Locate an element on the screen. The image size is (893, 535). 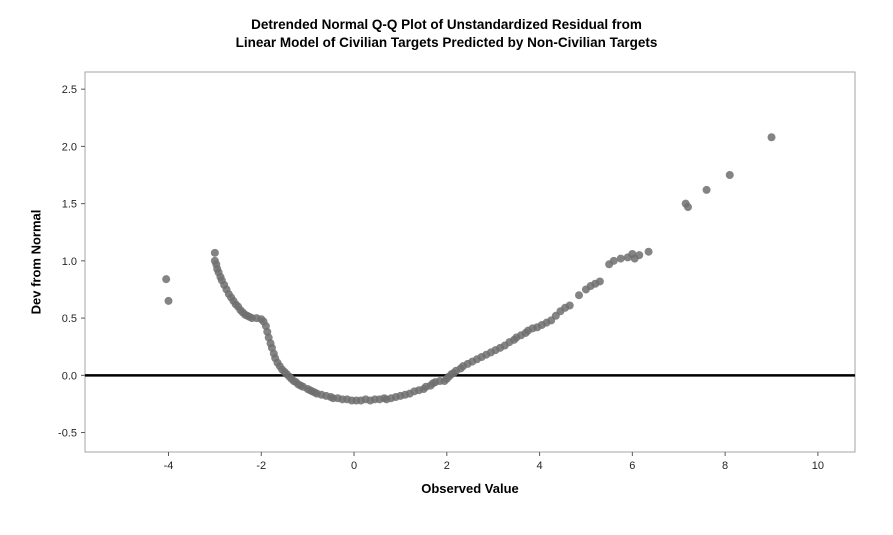
y-tick-label: 2.0 is located at coordinates (69, 147).